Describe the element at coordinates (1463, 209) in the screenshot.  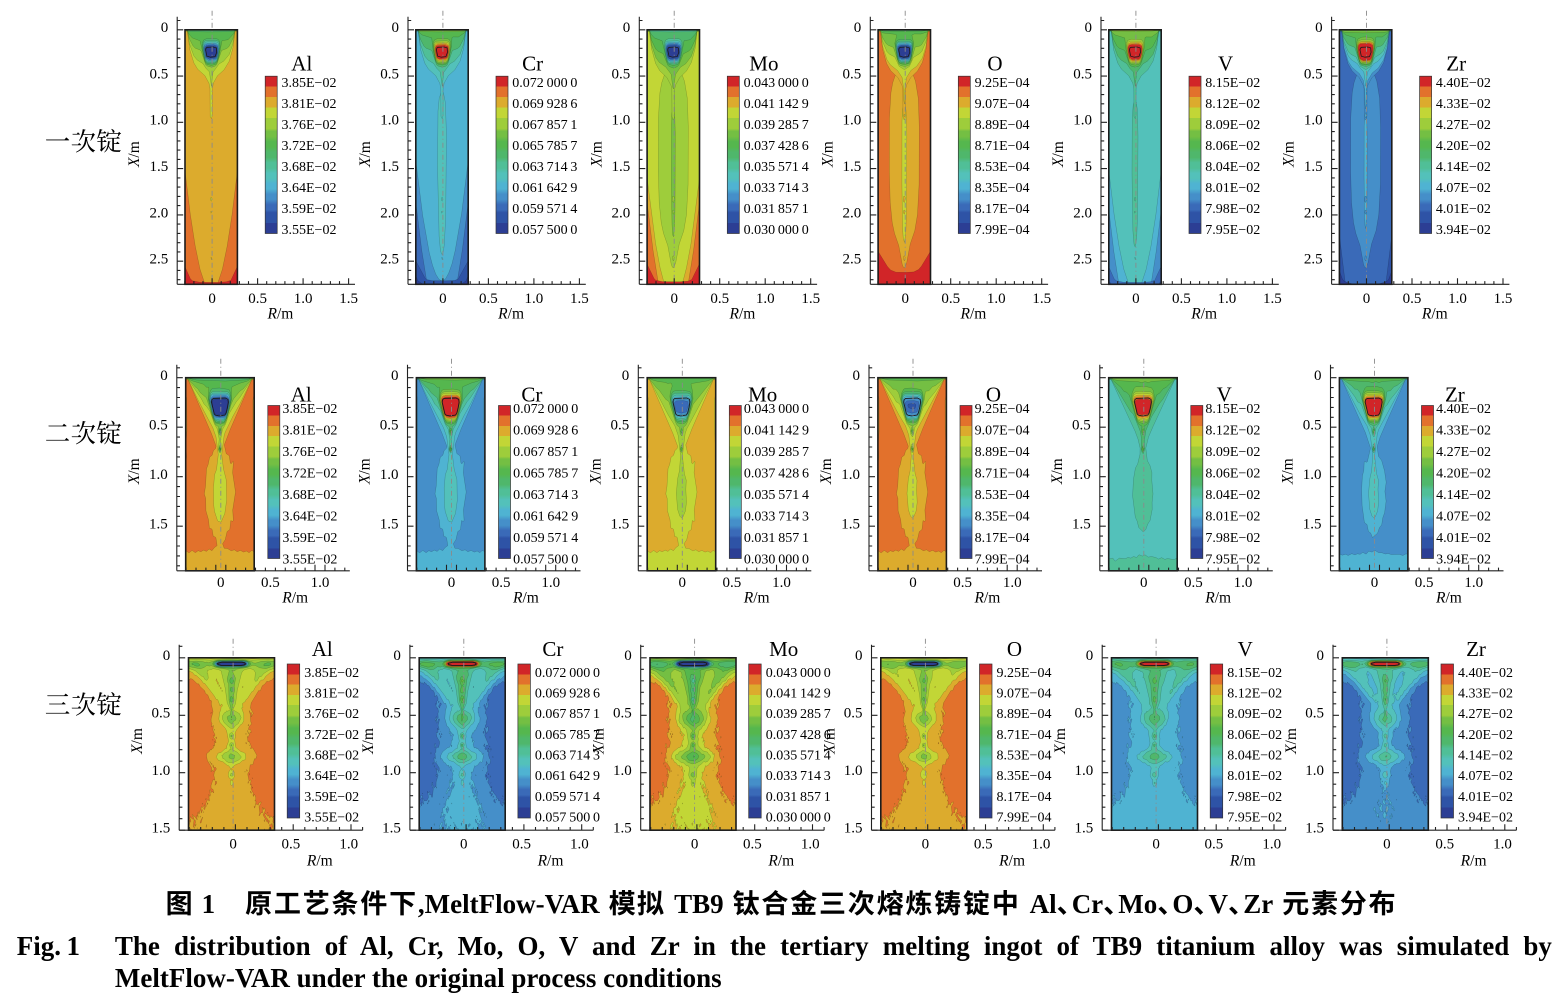
I see `svg-text: 4.01E−02` at that location.